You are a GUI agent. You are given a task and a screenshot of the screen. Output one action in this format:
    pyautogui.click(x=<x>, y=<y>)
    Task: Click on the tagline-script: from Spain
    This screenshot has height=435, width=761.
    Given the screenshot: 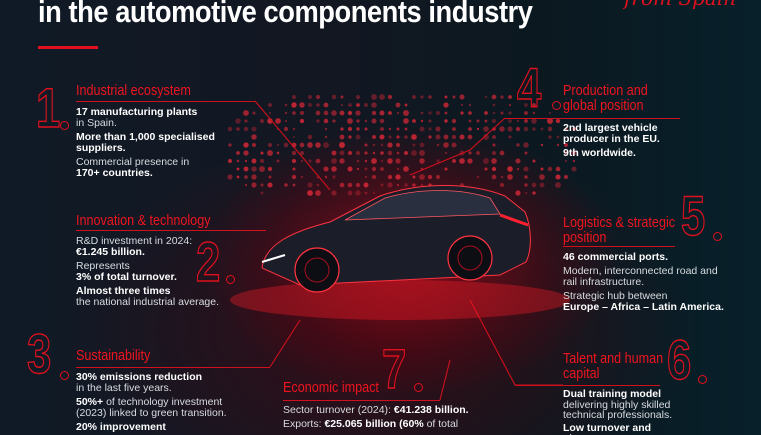 What is the action you would take?
    pyautogui.click(x=680, y=5)
    